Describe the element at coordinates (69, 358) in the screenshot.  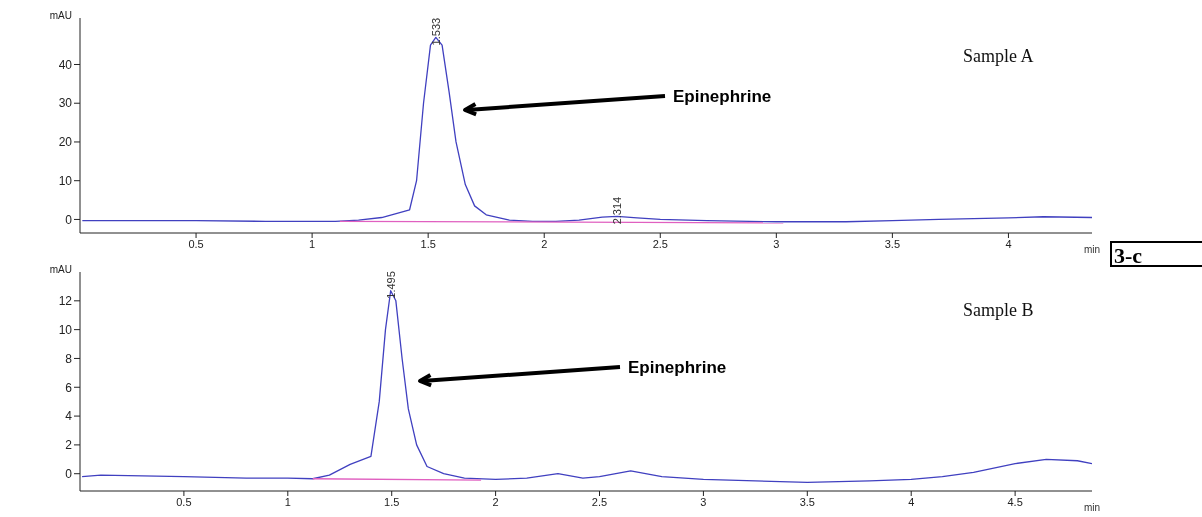
I see `y-tick-label: 8` at that location.